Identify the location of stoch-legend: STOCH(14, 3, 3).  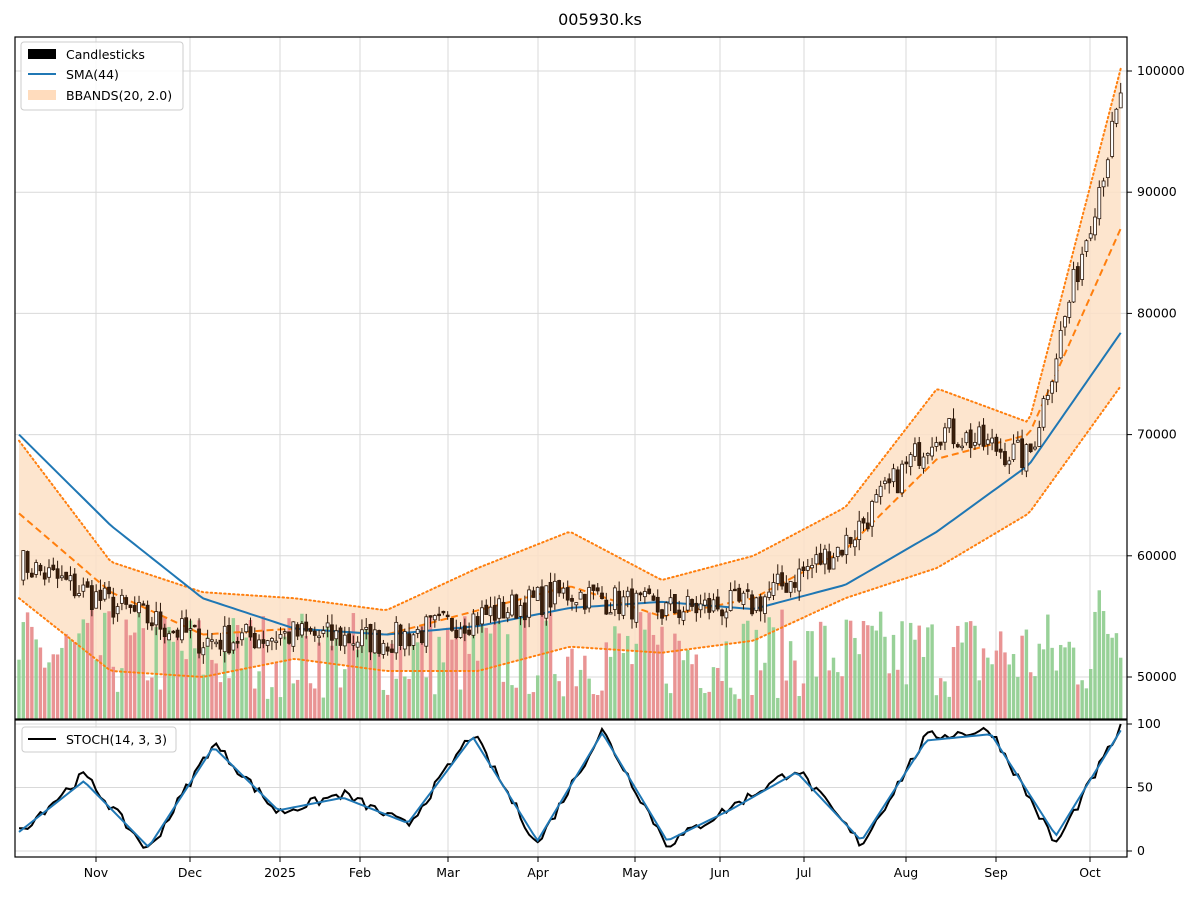
(99, 739).